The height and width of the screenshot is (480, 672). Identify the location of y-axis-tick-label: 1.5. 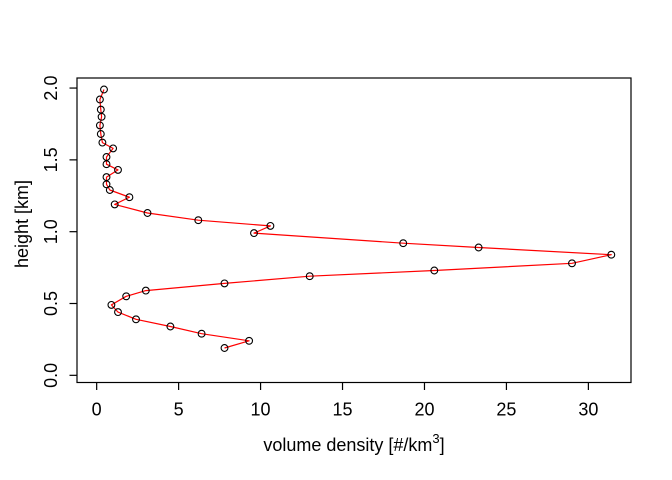
(51, 159).